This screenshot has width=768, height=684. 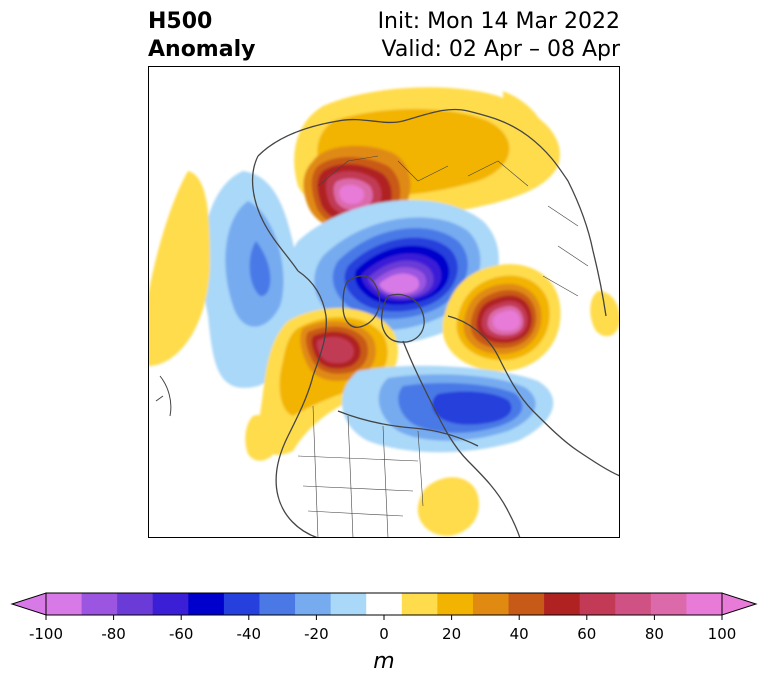 What do you see at coordinates (180, 21) in the screenshot?
I see `title-variable: H500` at bounding box center [180, 21].